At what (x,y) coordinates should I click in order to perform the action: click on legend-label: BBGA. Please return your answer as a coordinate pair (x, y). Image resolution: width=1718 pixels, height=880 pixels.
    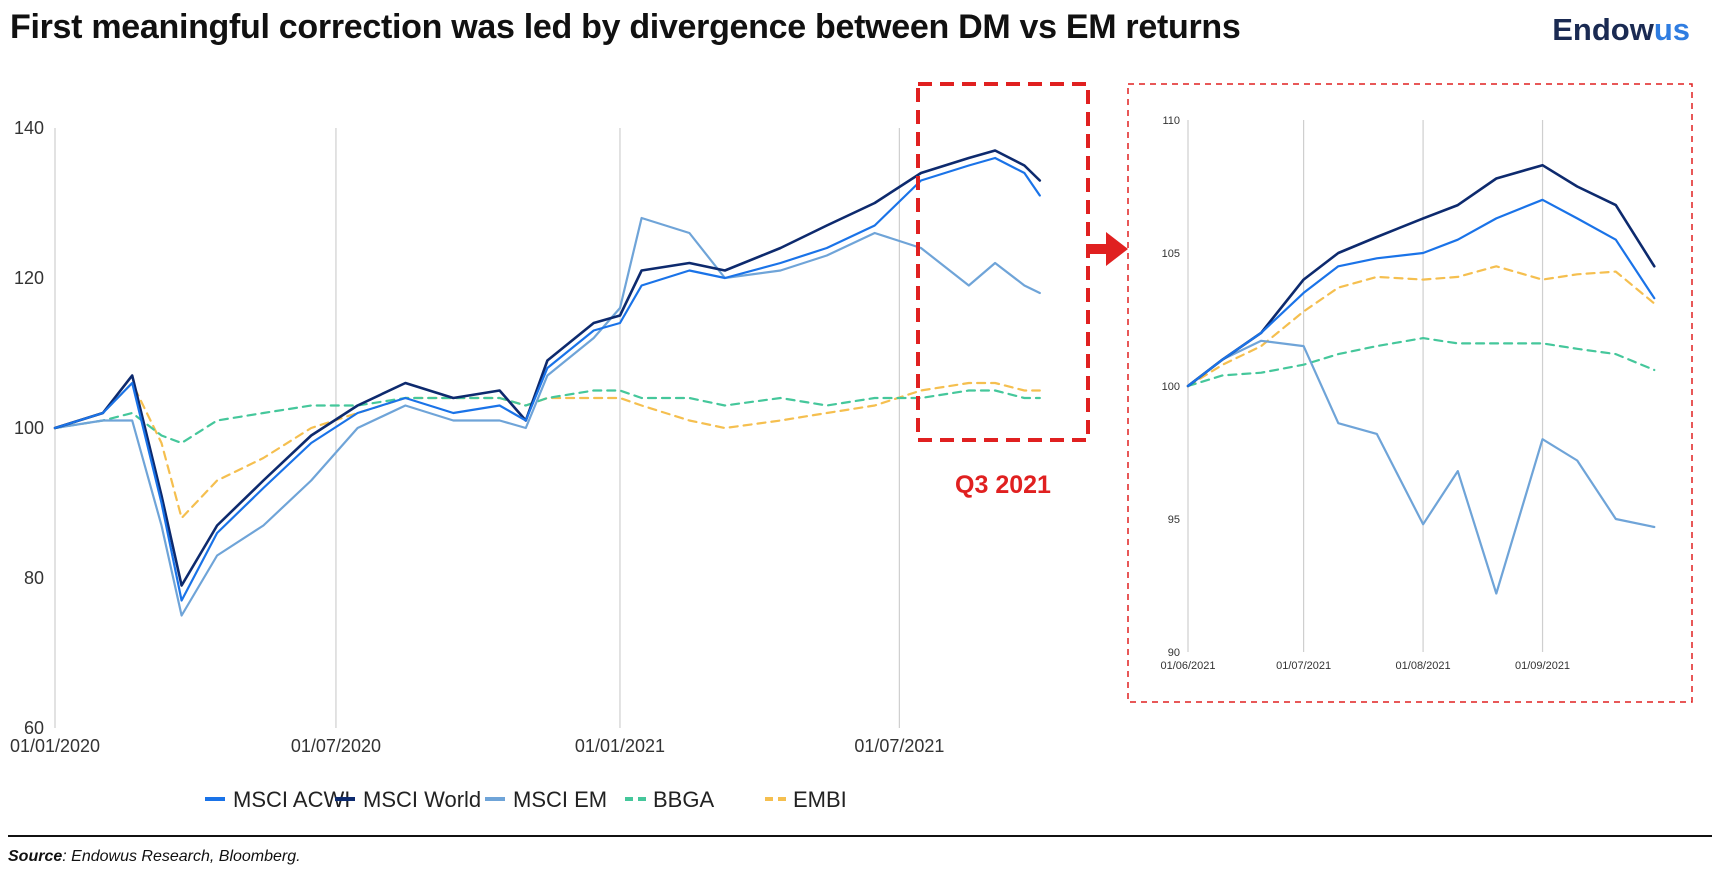
    Looking at the image, I should click on (683, 799).